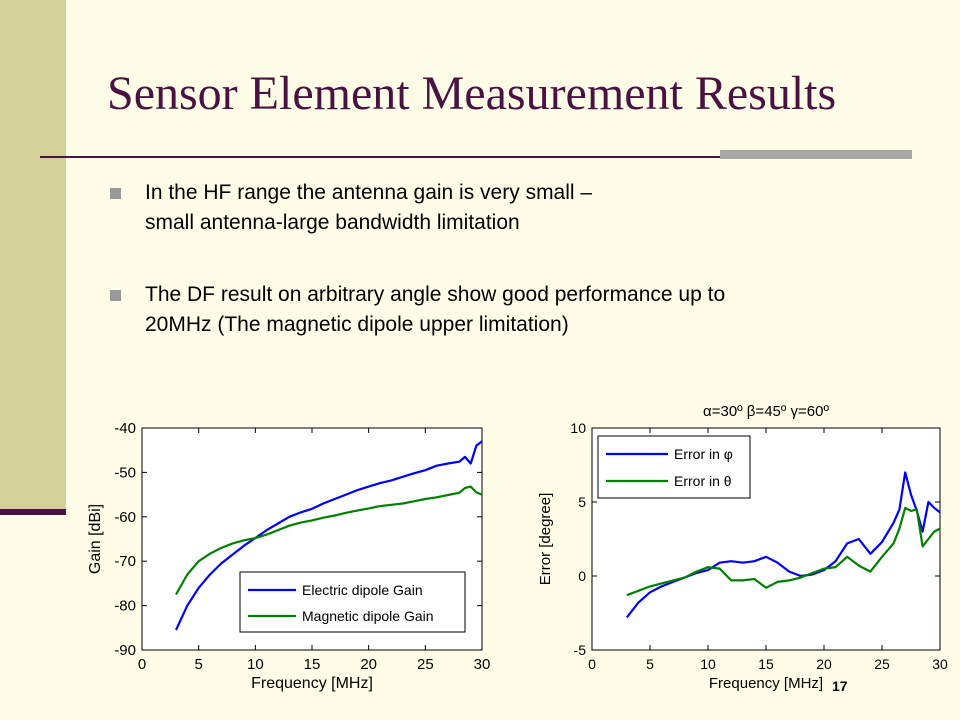 The height and width of the screenshot is (720, 960). I want to click on y-tick-label: 5, so click(582, 502).